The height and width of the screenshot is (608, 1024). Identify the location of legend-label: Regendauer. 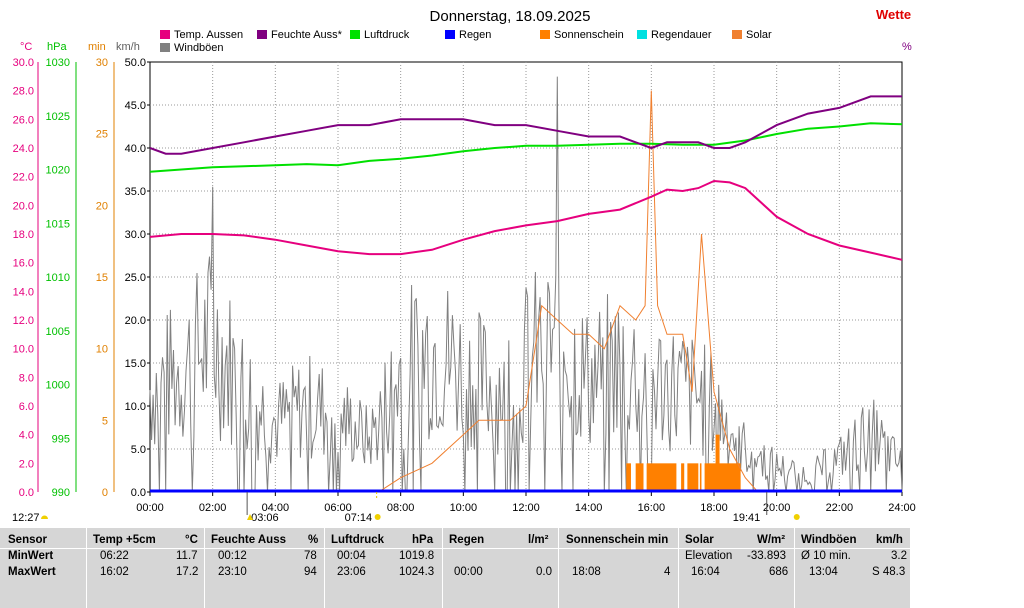
(681, 35).